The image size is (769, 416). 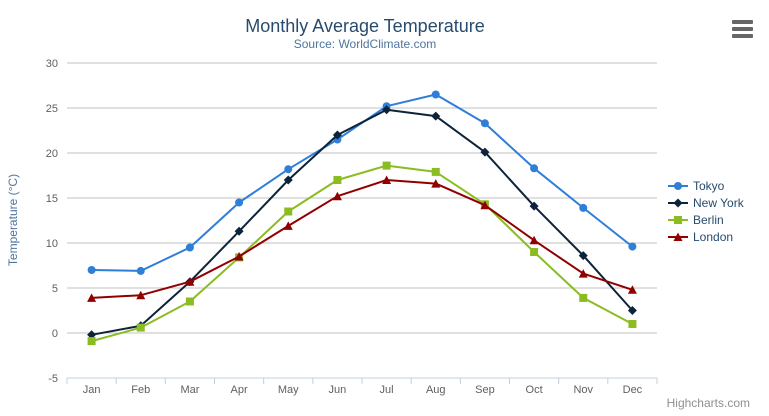 What do you see at coordinates (633, 390) in the screenshot?
I see `svg-text: Dec` at bounding box center [633, 390].